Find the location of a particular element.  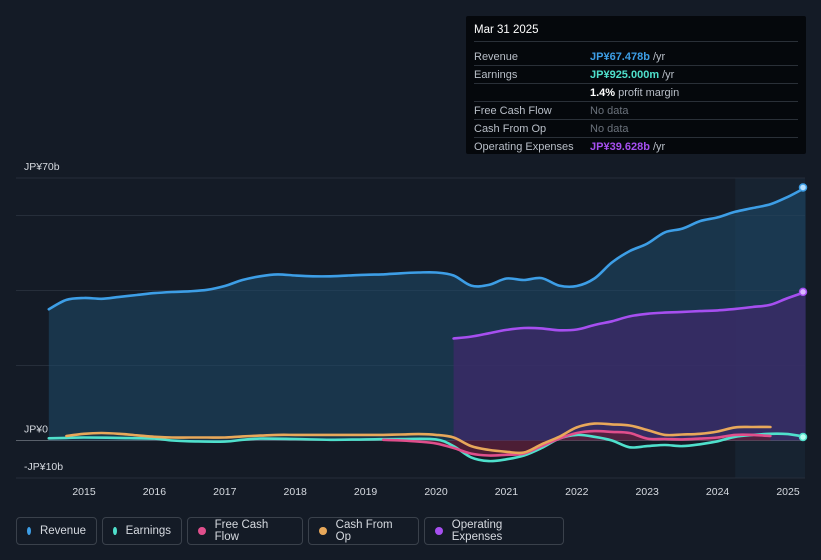

legend-label: Operating Expenses is located at coordinates (477, 531).